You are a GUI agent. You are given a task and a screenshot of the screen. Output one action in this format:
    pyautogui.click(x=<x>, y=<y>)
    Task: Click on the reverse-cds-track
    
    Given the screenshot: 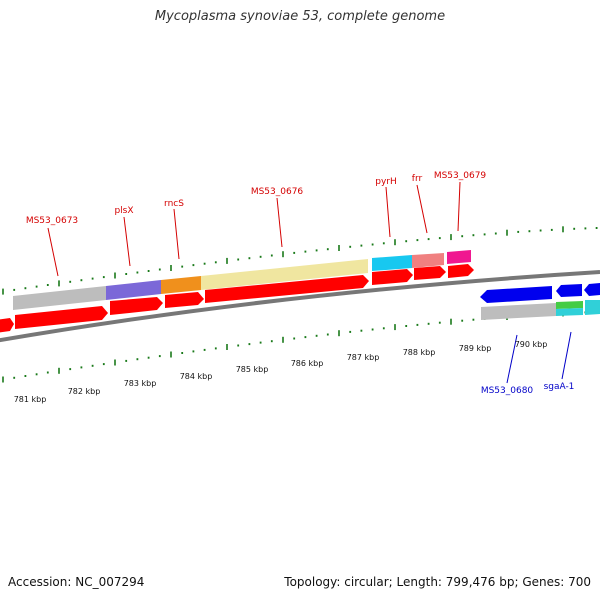 What is the action you would take?
    pyautogui.click(x=540, y=293)
    